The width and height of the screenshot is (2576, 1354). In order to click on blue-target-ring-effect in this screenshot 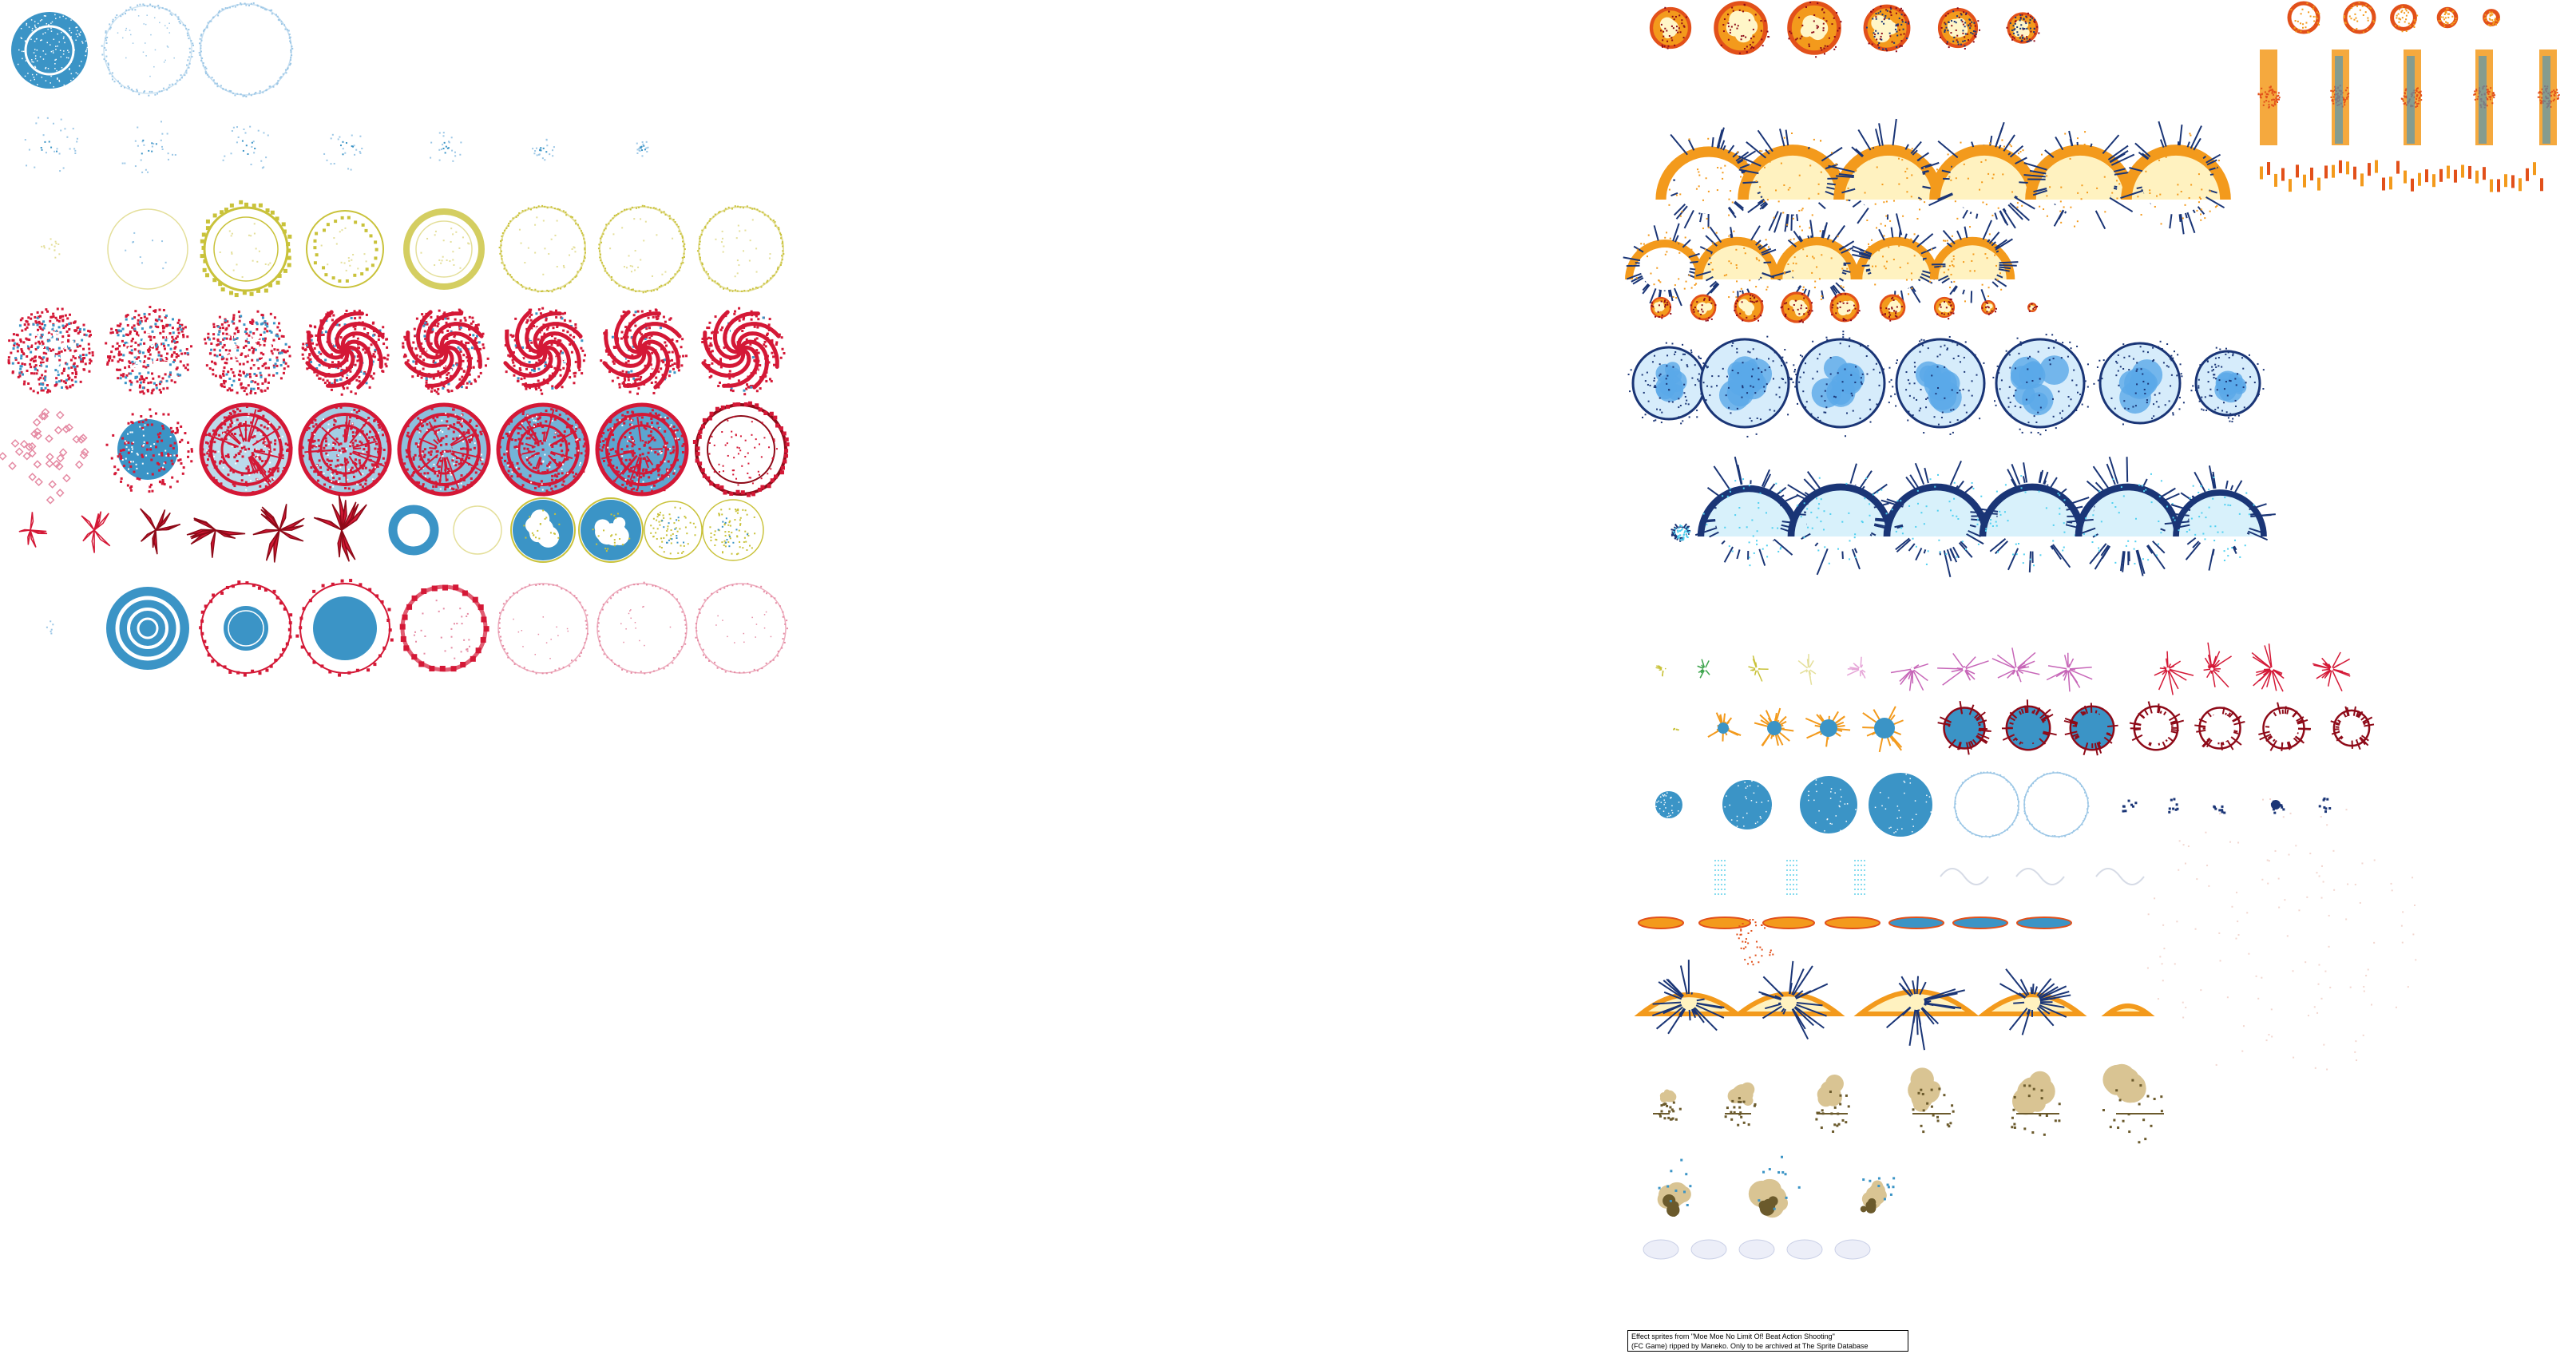, I will do `click(147, 628)`.